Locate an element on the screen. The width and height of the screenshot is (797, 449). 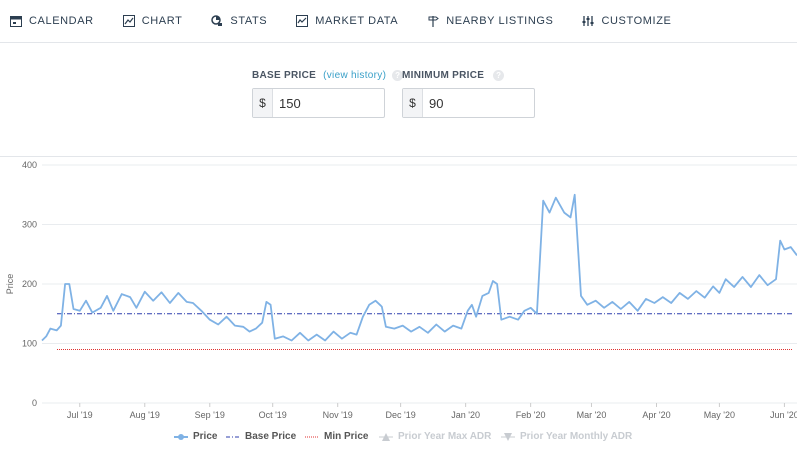
base-price-label: BASE PRICE is located at coordinates (284, 75).